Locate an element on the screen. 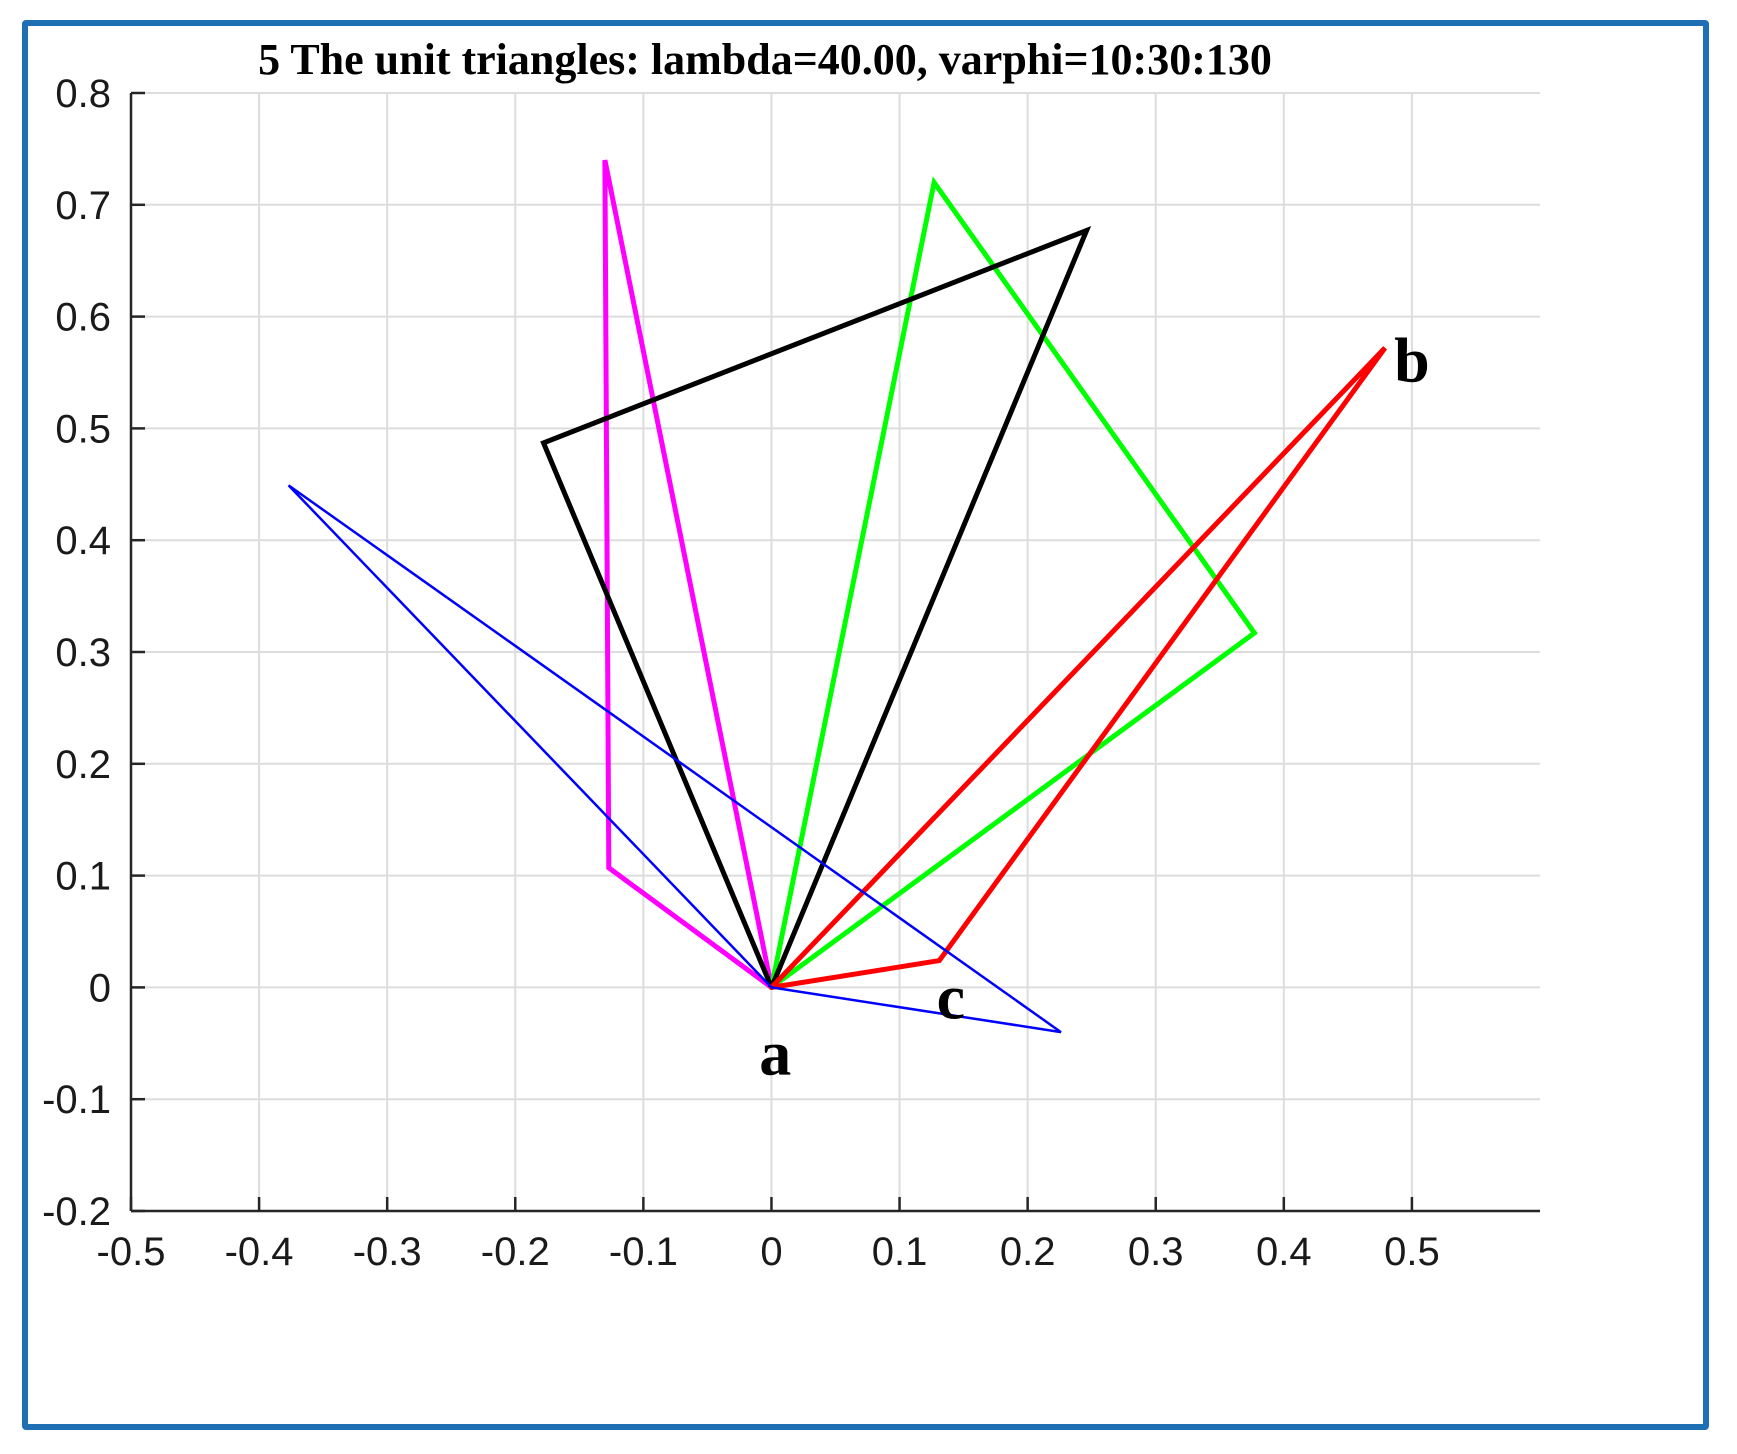  y-tick-label: 0.4 is located at coordinates (83, 541).